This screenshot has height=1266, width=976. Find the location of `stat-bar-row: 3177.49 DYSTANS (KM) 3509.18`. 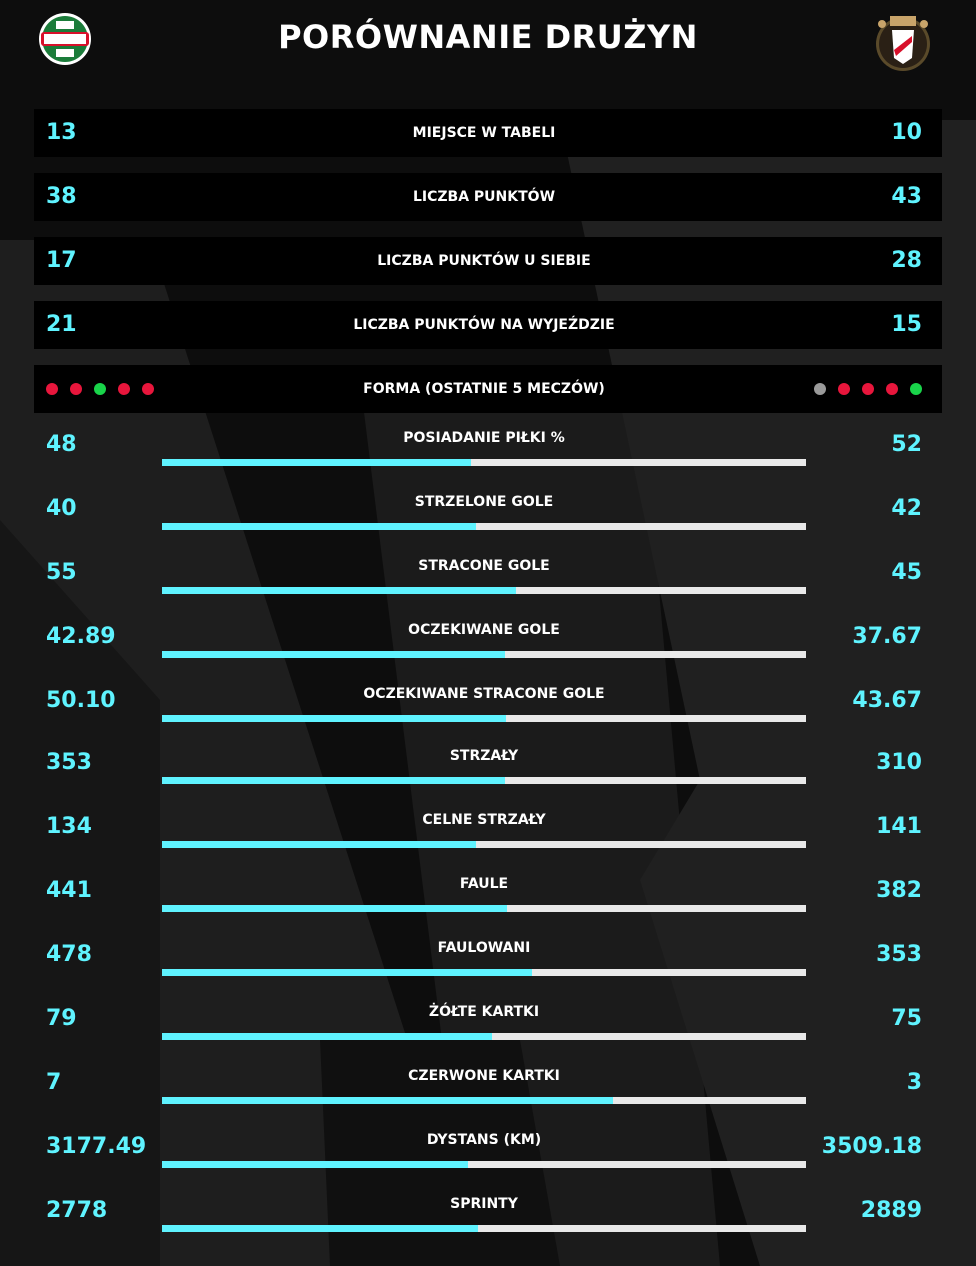

stat-bar-row: 3177.49 DYSTANS (KM) 3509.18 is located at coordinates (488, 1147).